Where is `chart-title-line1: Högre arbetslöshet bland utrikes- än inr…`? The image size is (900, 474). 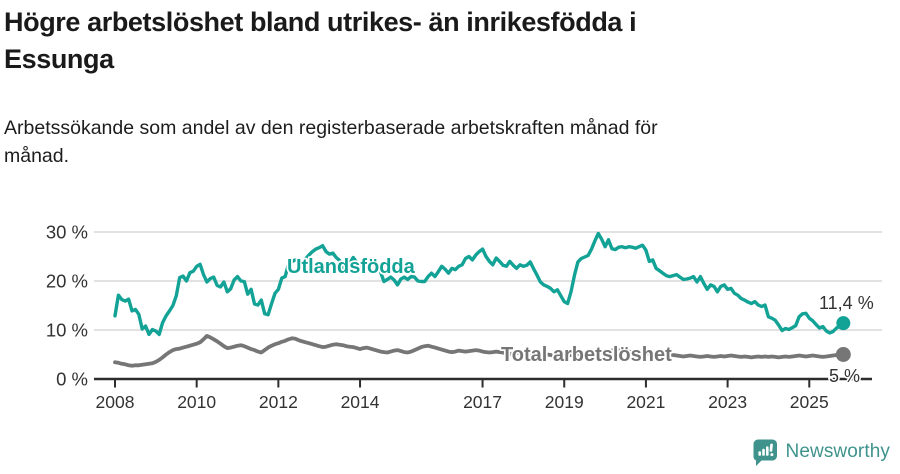 chart-title-line1: Högre arbetslöshet bland utrikes- än inr… is located at coordinates (320, 22).